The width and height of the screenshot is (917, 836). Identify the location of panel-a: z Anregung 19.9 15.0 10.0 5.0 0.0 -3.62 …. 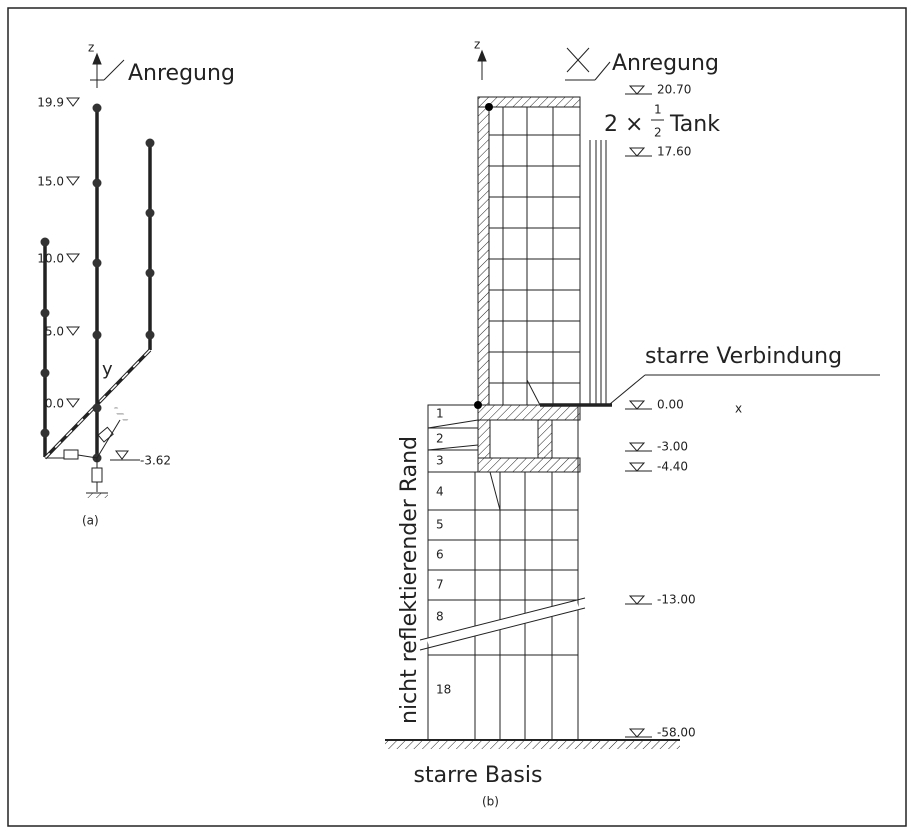
(136, 284).